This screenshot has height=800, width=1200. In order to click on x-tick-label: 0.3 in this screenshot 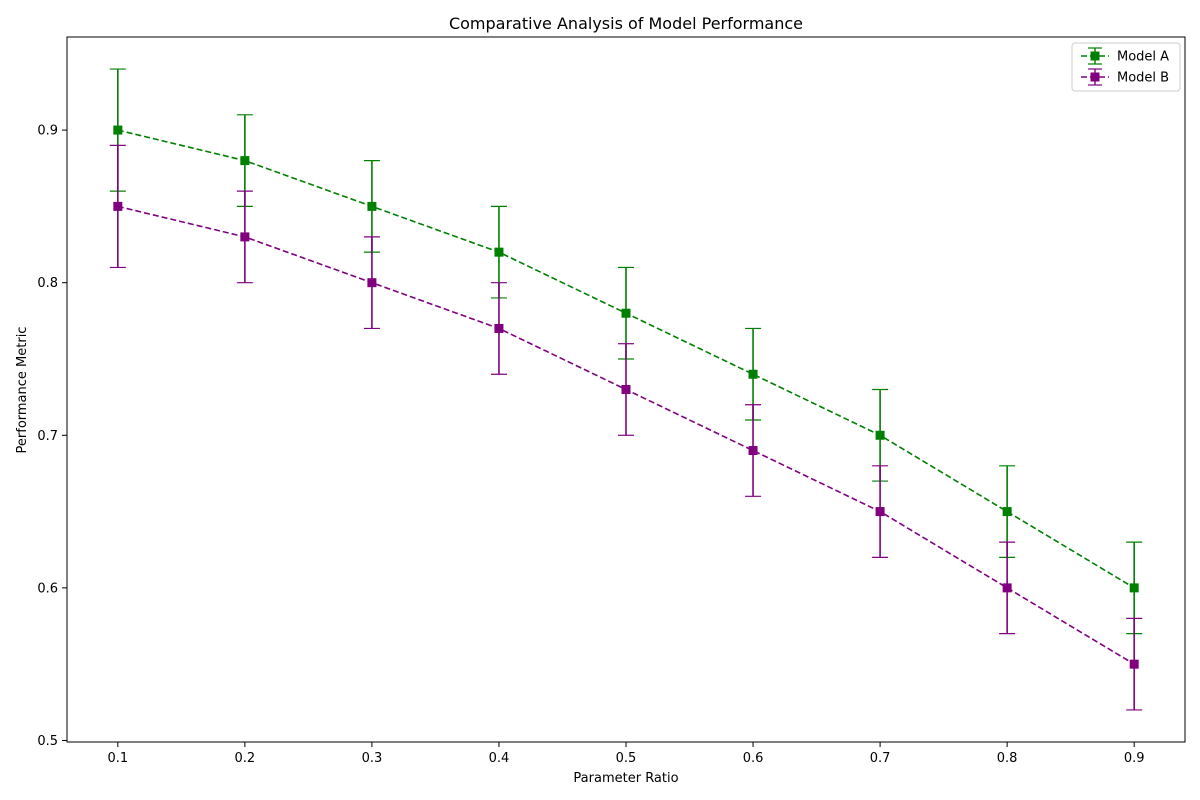, I will do `click(372, 758)`.